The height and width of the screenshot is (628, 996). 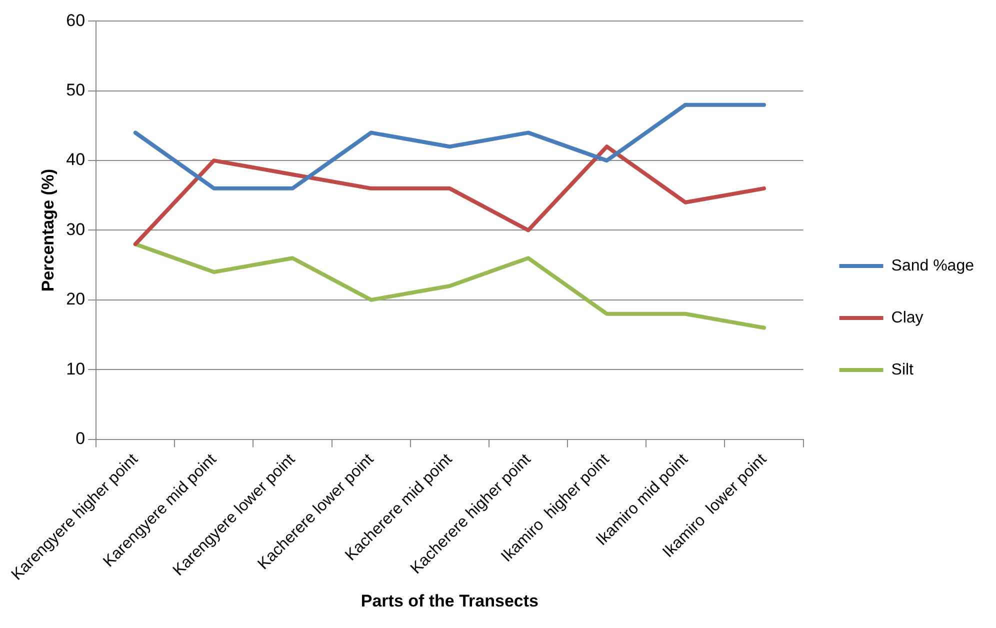 What do you see at coordinates (932, 265) in the screenshot?
I see `legend-label: Sand %age` at bounding box center [932, 265].